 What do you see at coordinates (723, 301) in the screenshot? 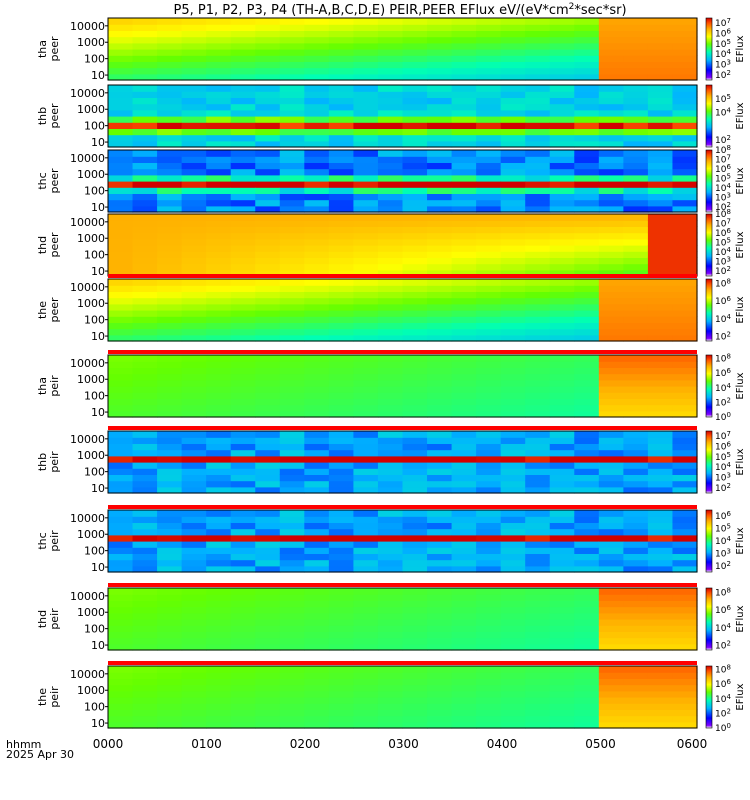
I see `colorbar-tick-label: 106` at bounding box center [723, 301].